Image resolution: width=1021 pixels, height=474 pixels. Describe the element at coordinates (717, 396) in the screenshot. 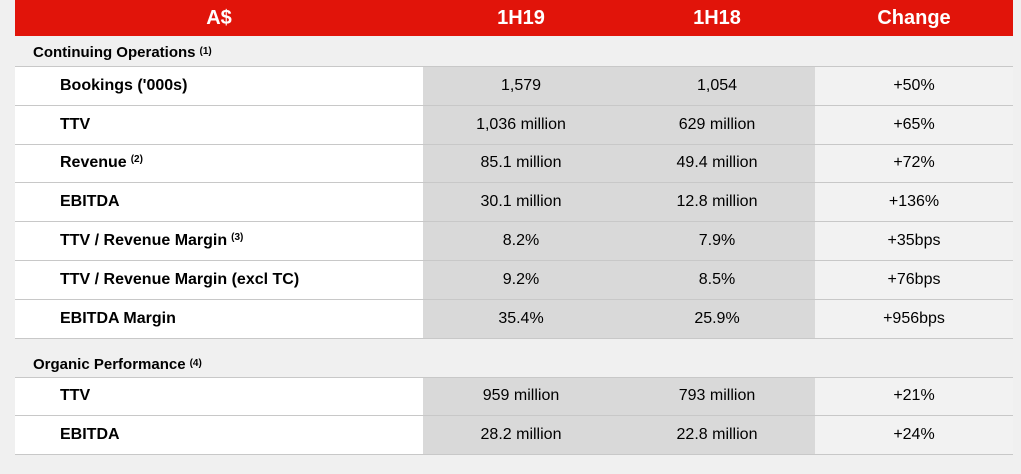

I see `value-1h18: 793 million` at that location.